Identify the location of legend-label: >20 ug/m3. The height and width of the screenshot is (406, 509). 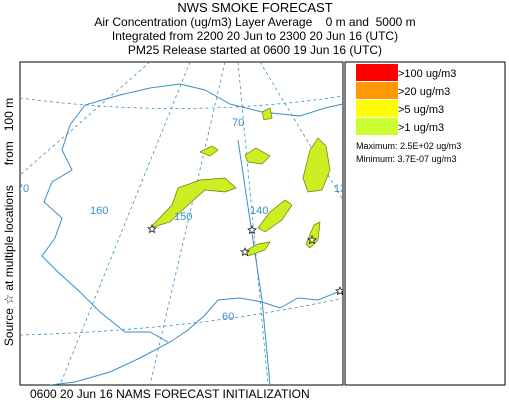
(424, 92).